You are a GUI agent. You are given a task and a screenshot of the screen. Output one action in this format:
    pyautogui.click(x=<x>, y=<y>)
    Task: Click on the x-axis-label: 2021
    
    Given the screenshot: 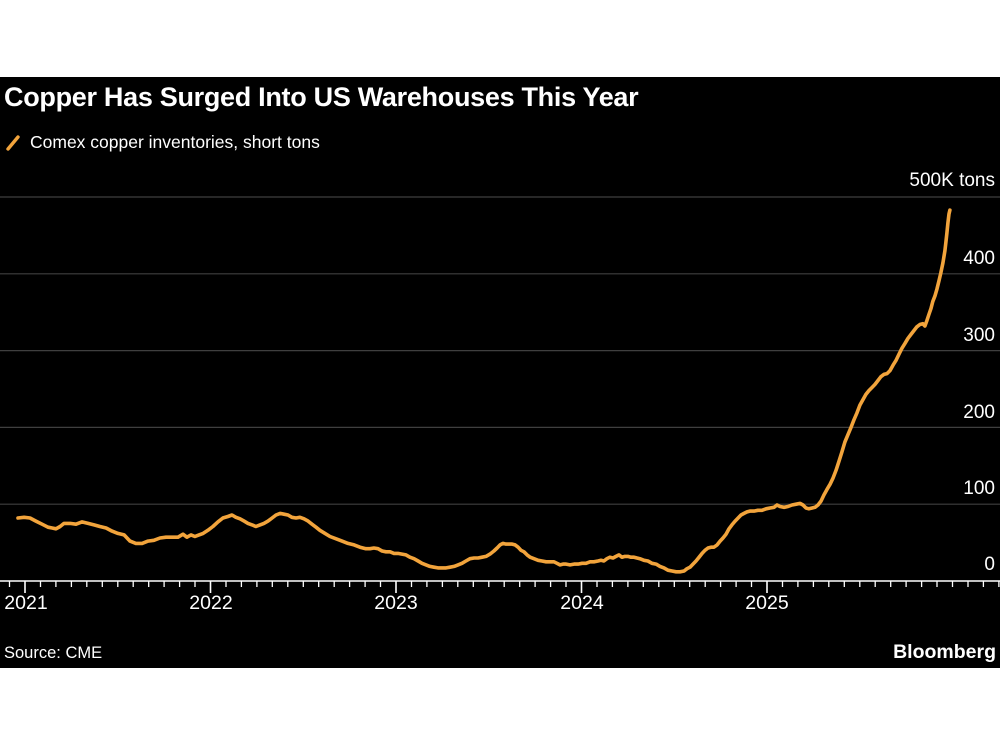 What is the action you would take?
    pyautogui.click(x=26, y=603)
    